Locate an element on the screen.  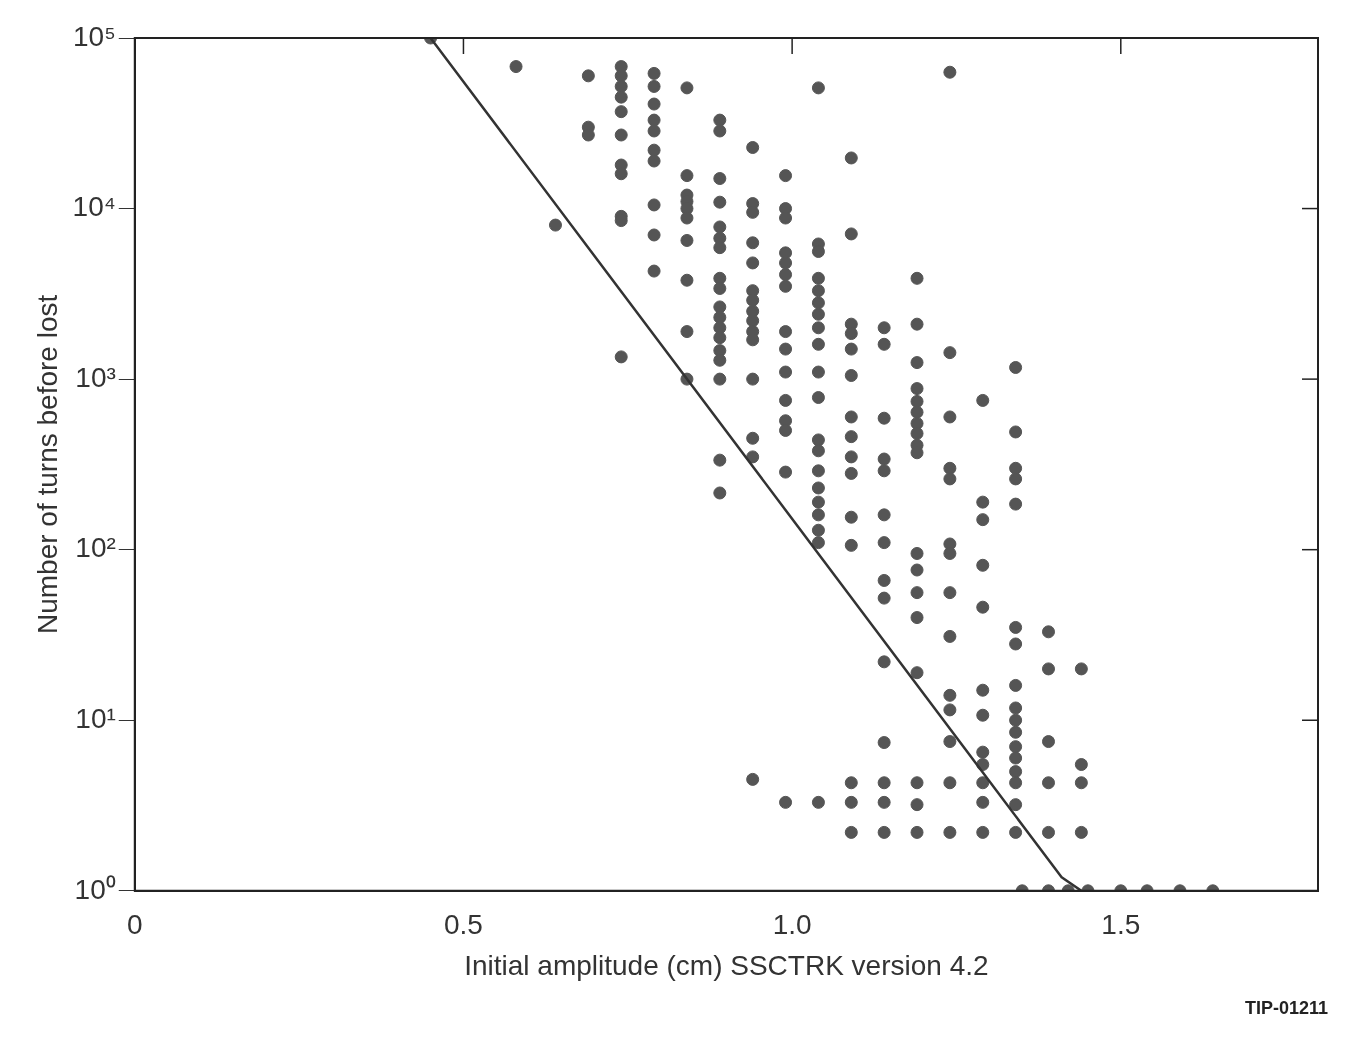
y-tick-label: 10⁵ is located at coordinates (94, 36).